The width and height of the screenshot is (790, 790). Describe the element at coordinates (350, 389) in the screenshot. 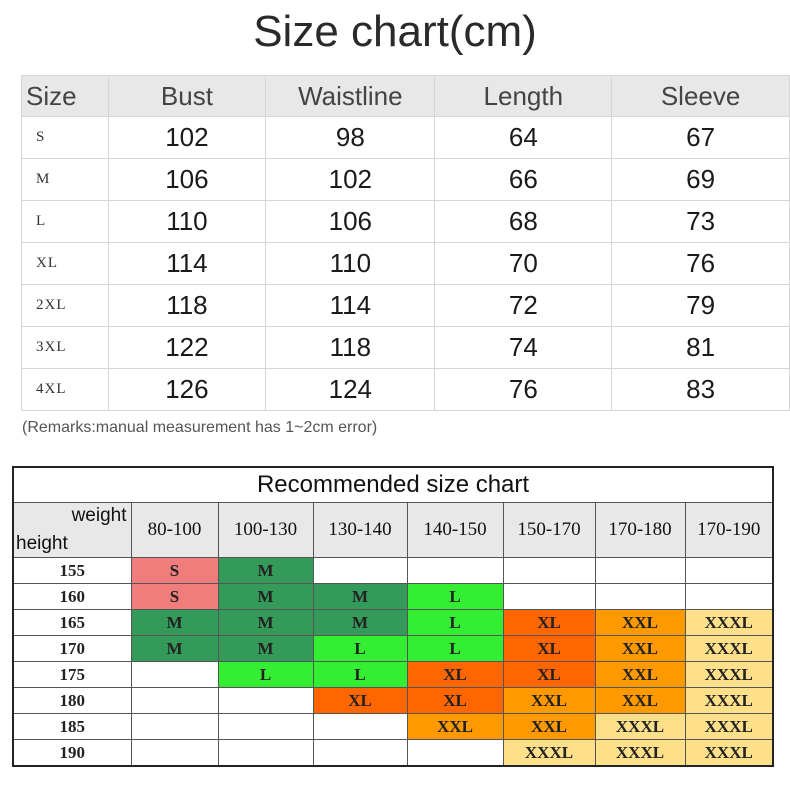

I see `measurement-cell: 124` at that location.